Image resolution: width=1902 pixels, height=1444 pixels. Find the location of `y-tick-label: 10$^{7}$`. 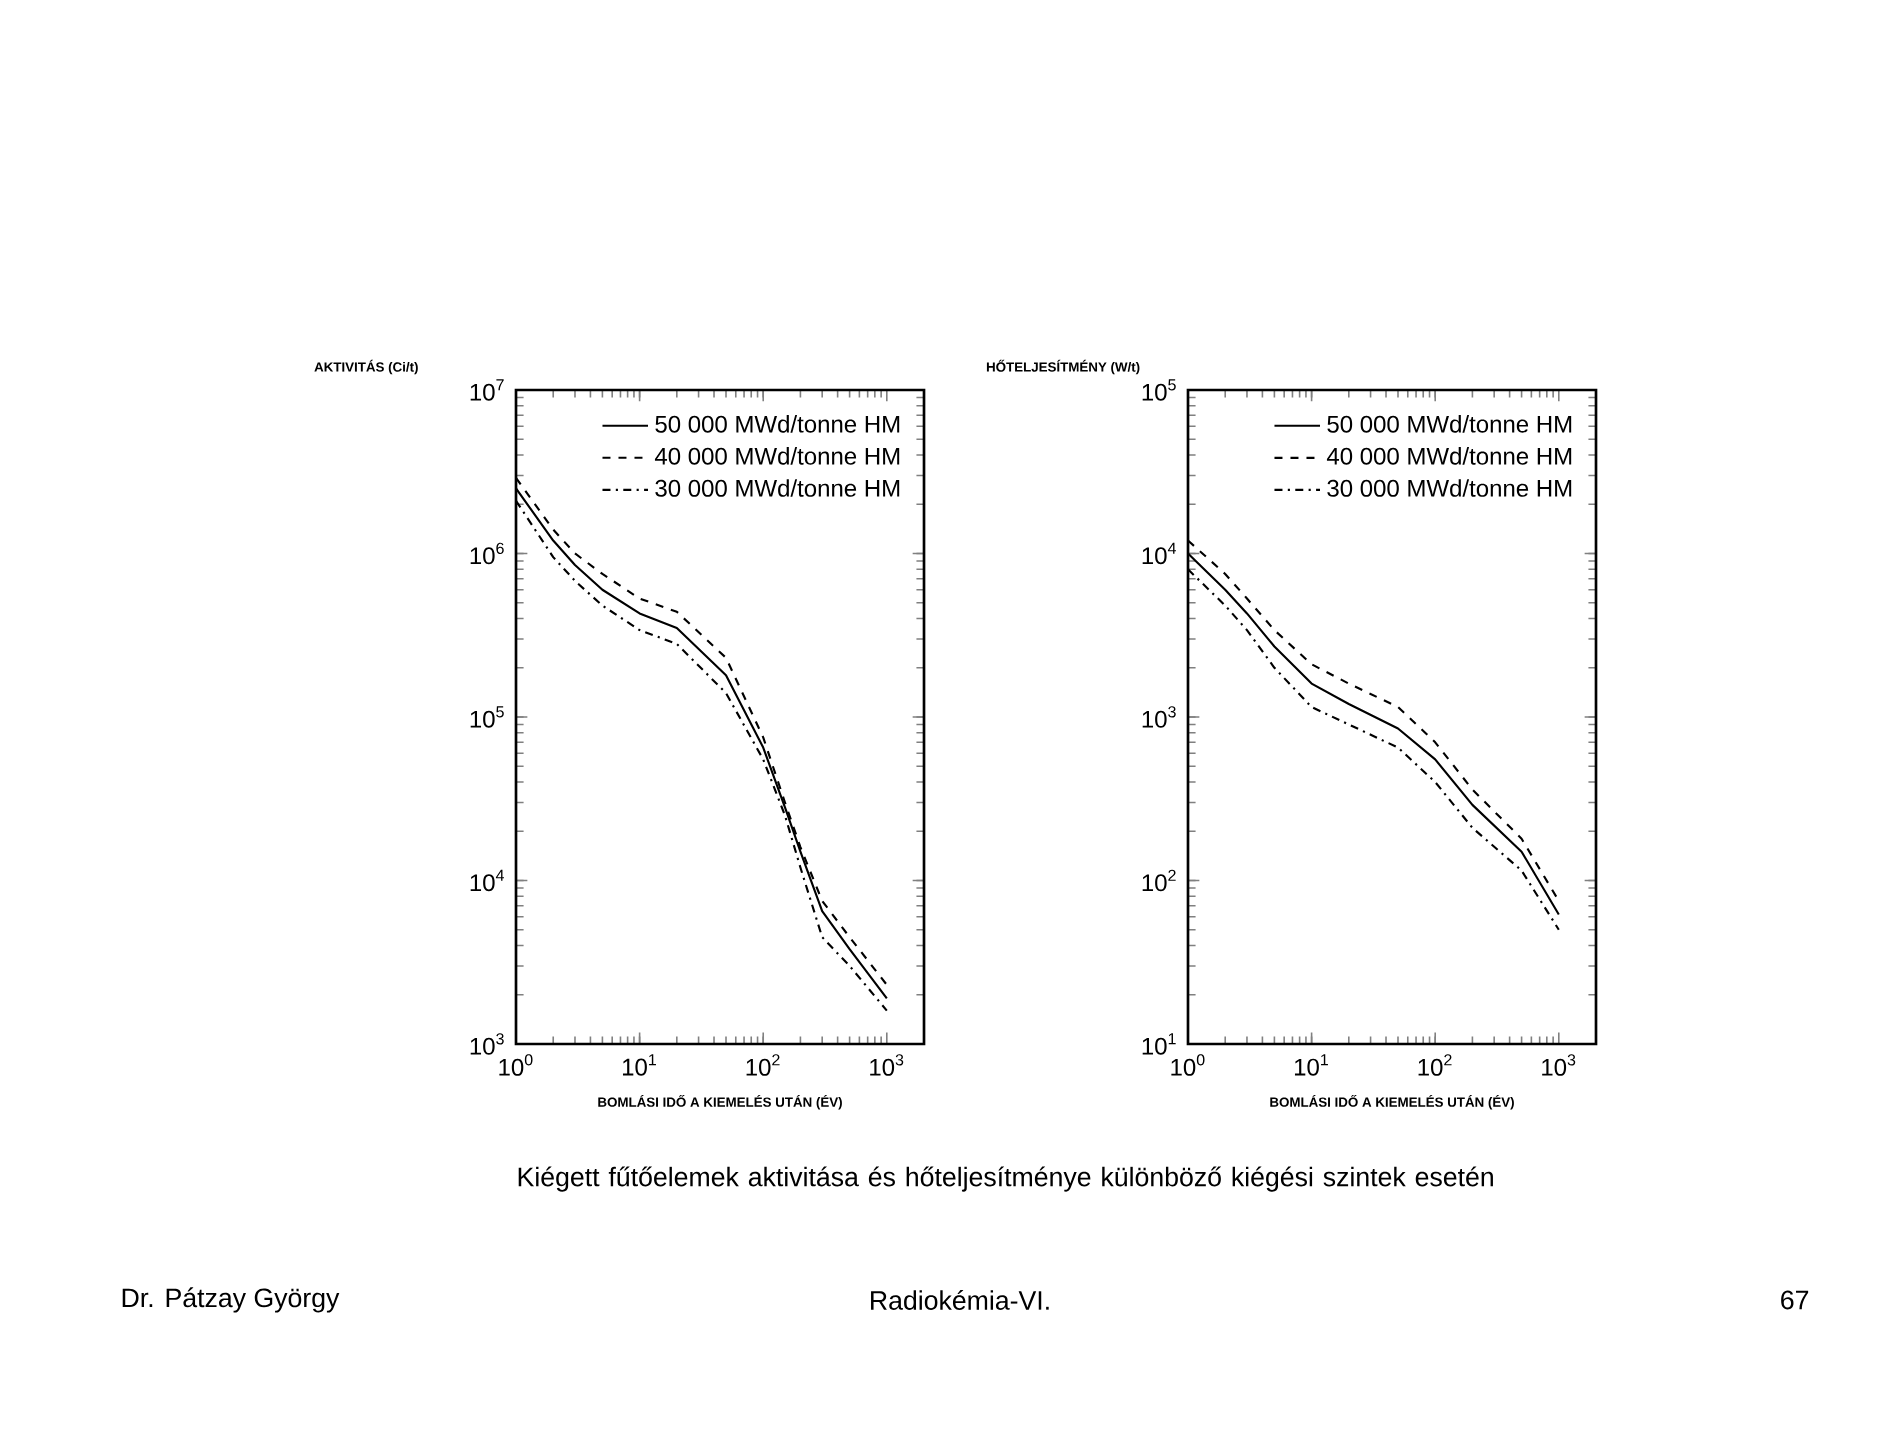

y-tick-label: 10$^{7}$ is located at coordinates (487, 390).